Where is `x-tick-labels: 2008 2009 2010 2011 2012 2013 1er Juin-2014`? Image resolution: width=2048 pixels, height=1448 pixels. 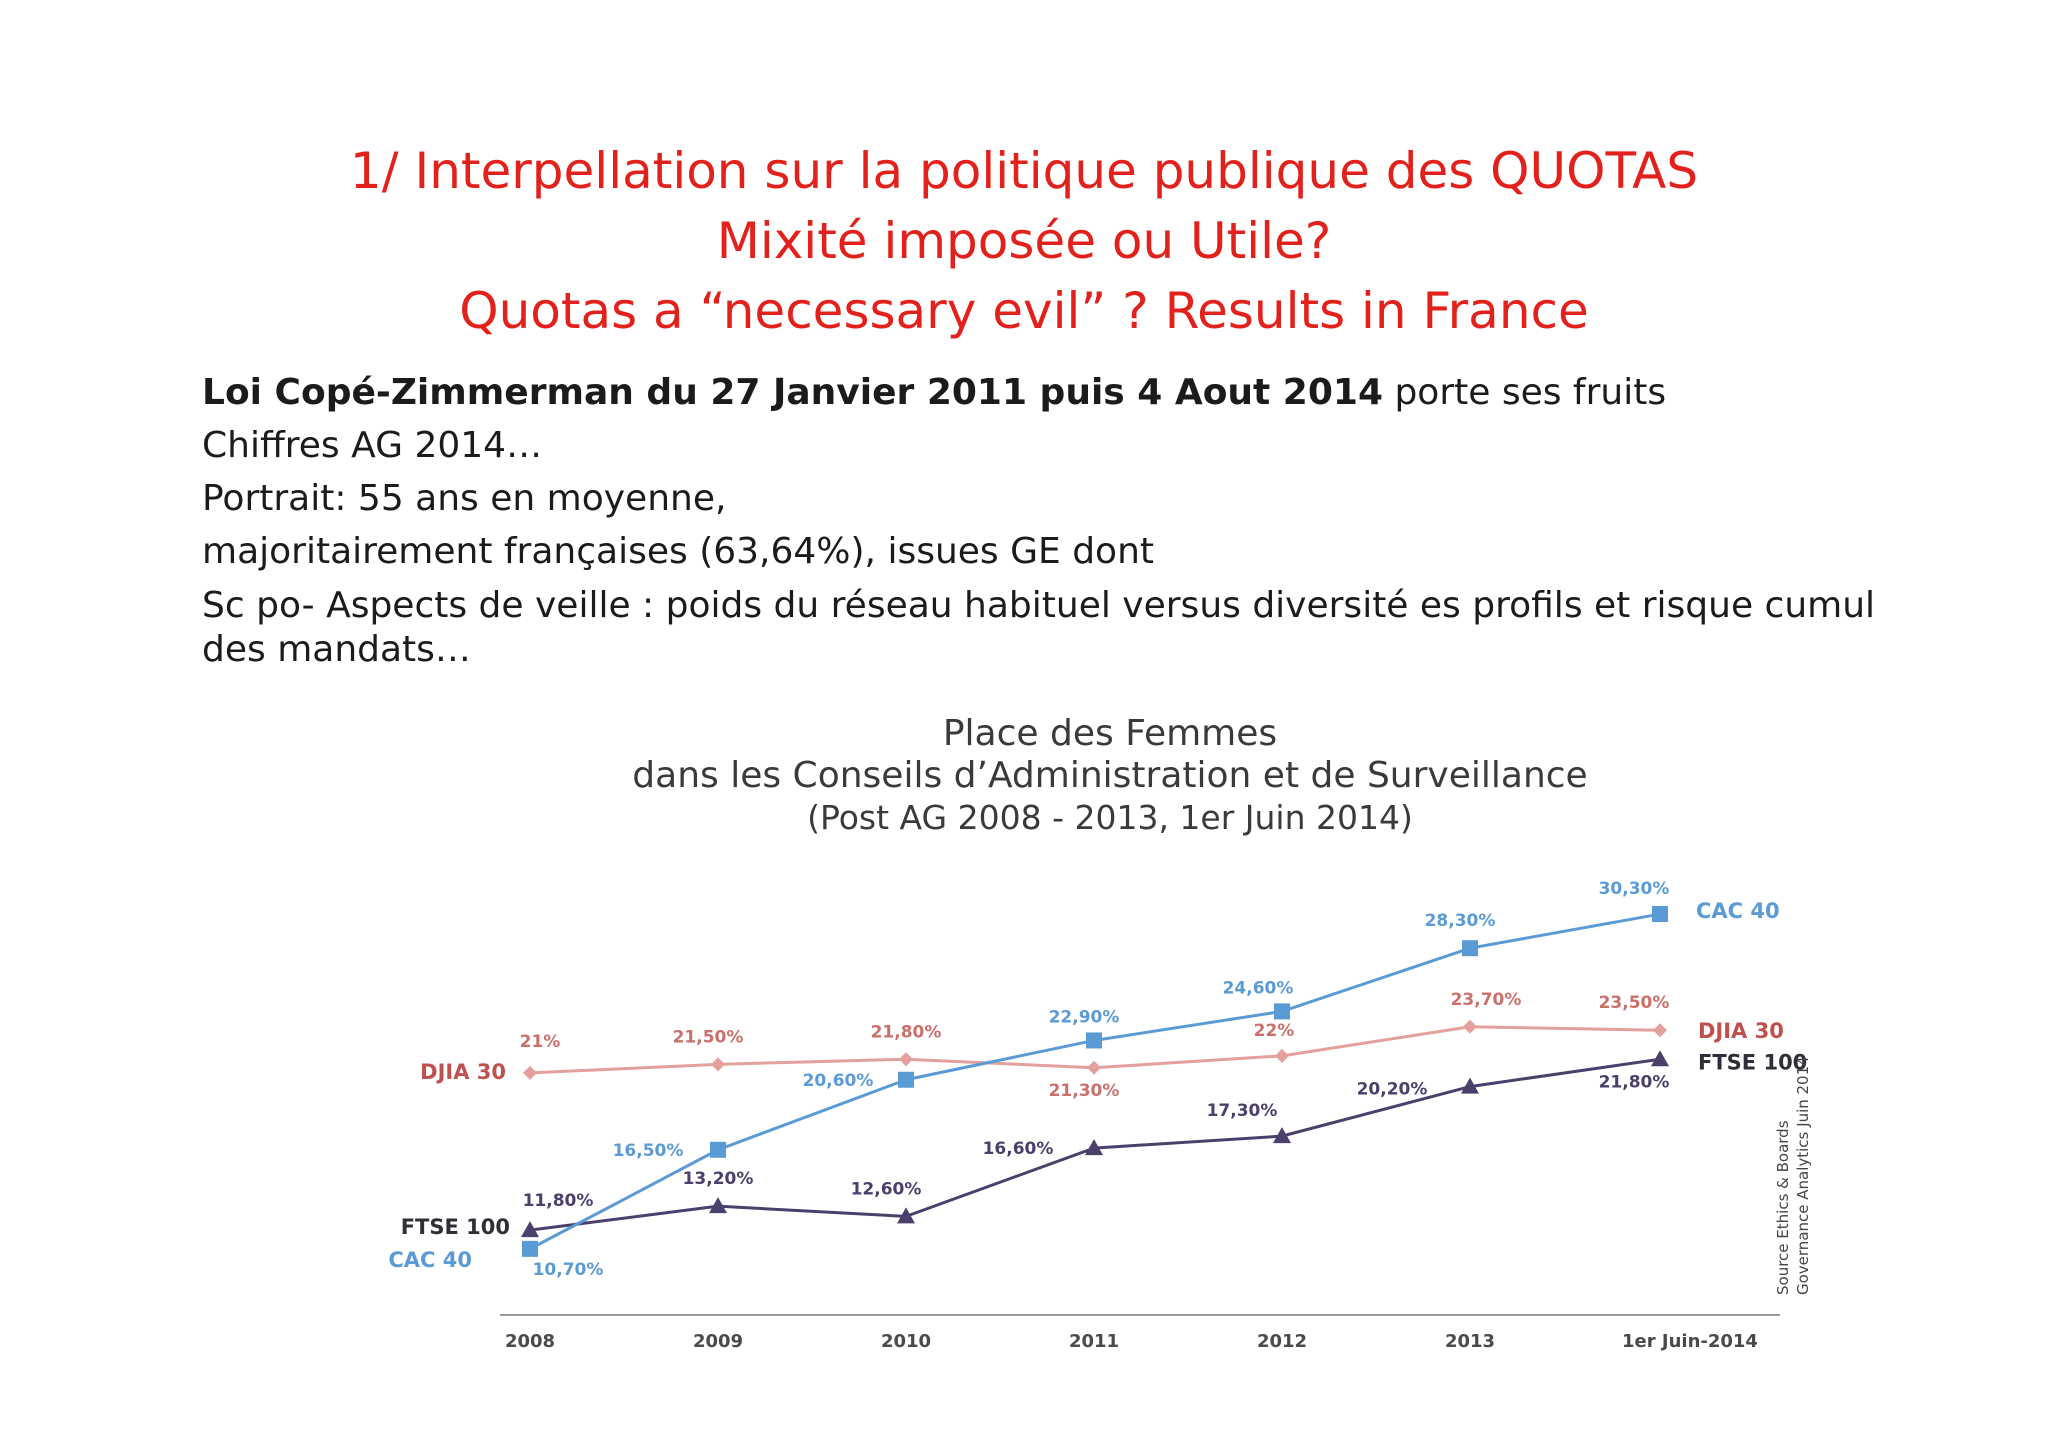 x-tick-labels: 2008 2009 2010 2011 2012 2013 1er Juin-2014 is located at coordinates (1131, 1341).